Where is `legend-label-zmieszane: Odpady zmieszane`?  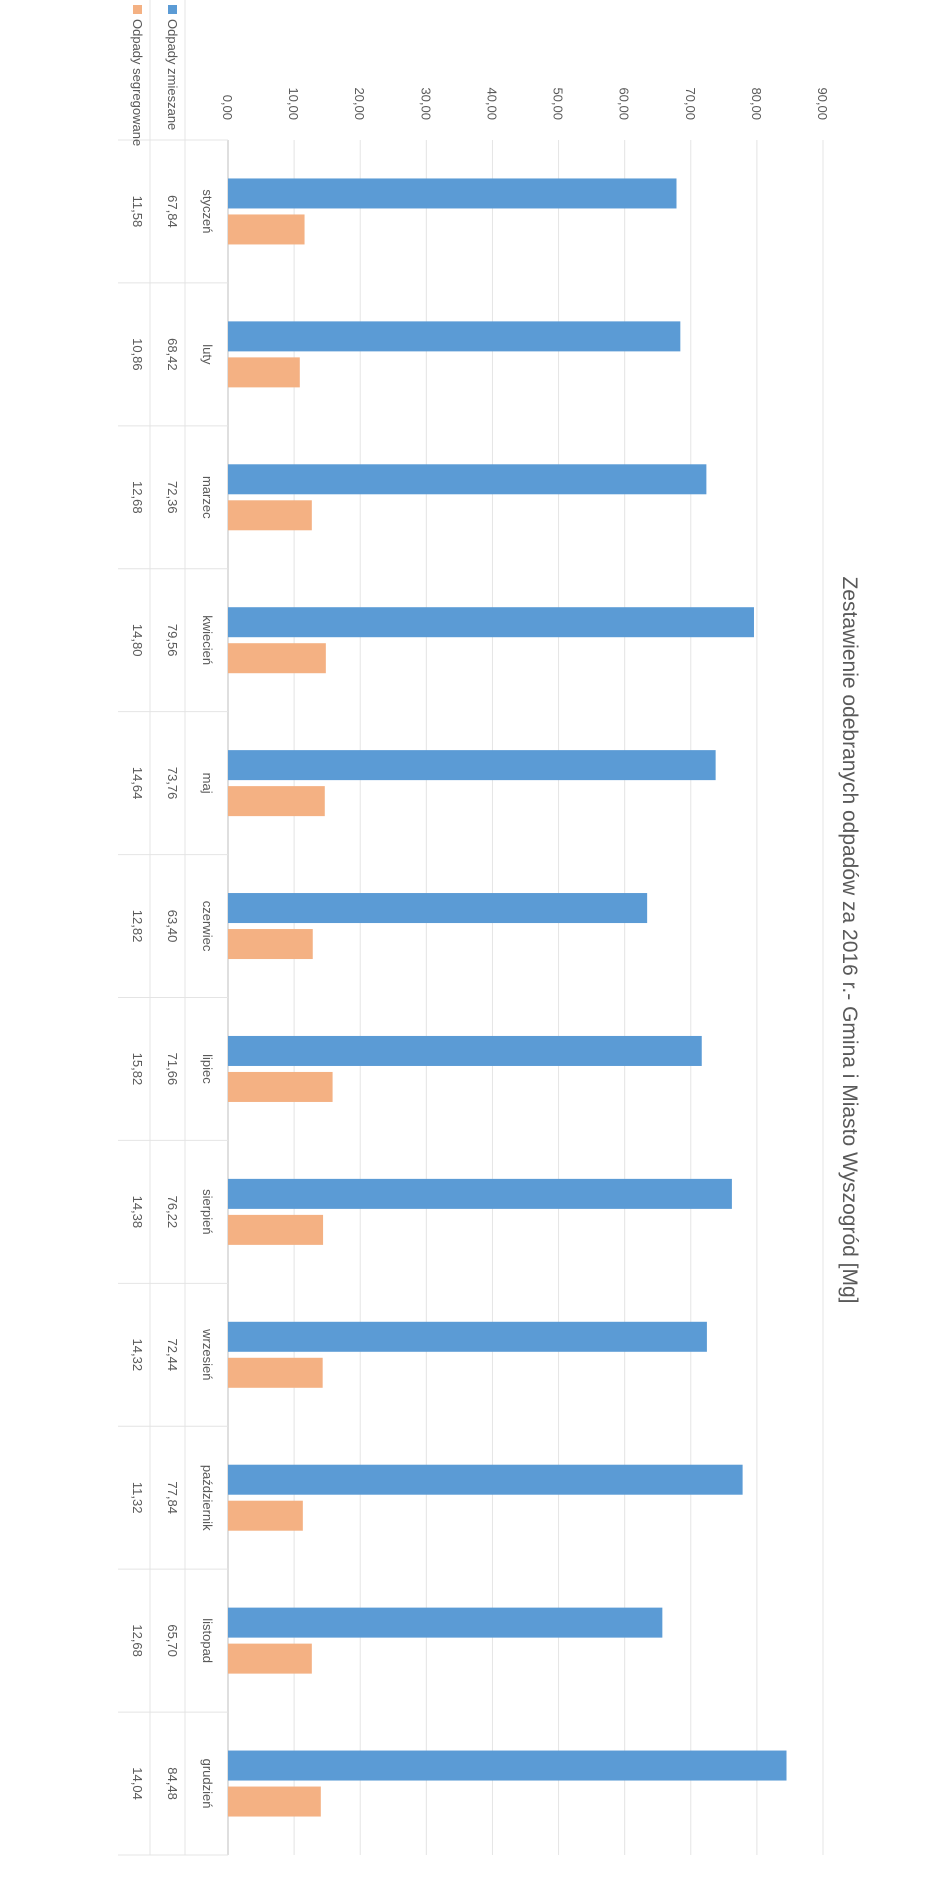
legend-label-zmieszane: Odpady zmieszane is located at coordinates (172, 74).